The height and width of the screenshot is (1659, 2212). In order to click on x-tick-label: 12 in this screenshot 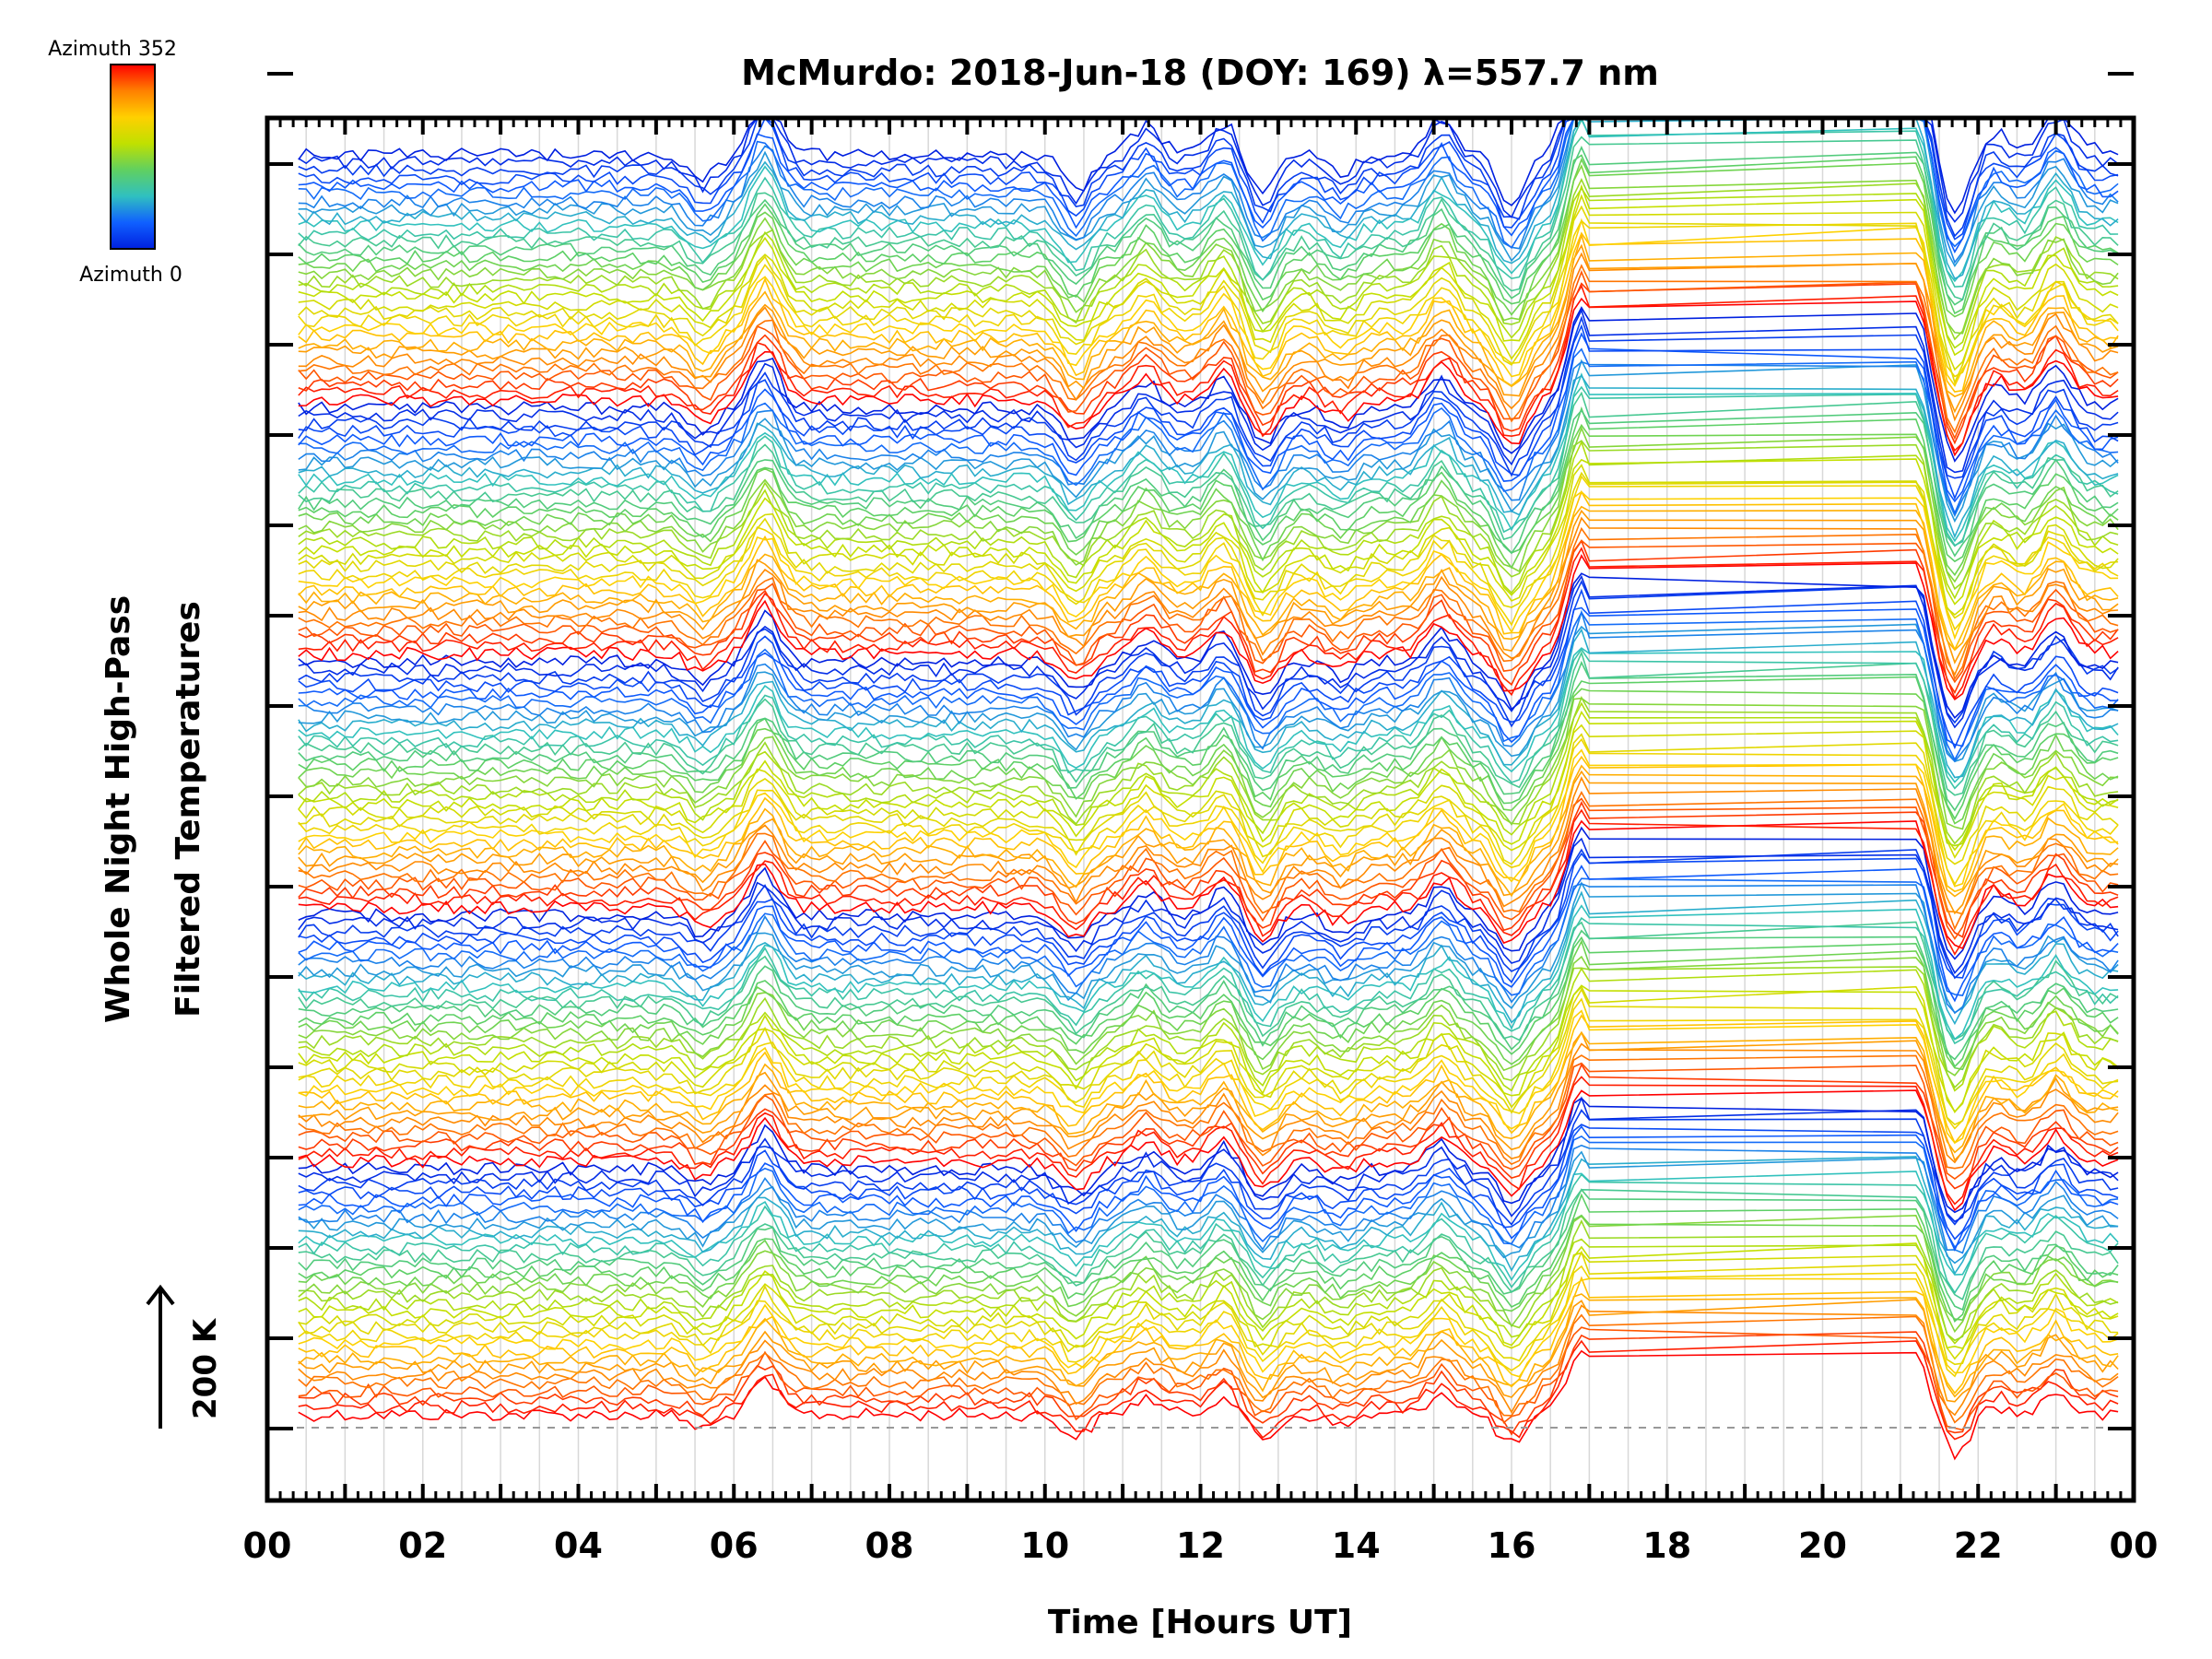, I will do `click(1200, 1545)`.